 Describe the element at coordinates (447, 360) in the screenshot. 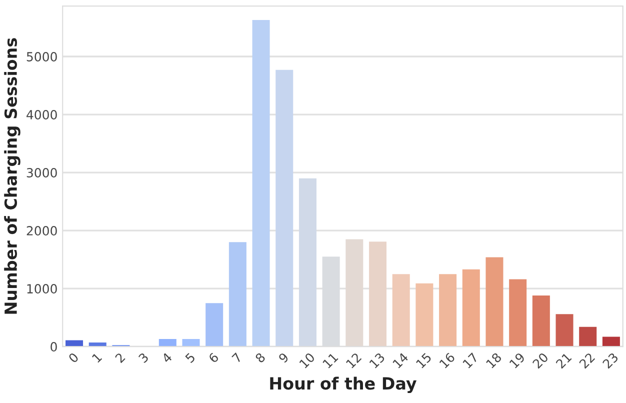

I see `x-tick-label: 16` at that location.